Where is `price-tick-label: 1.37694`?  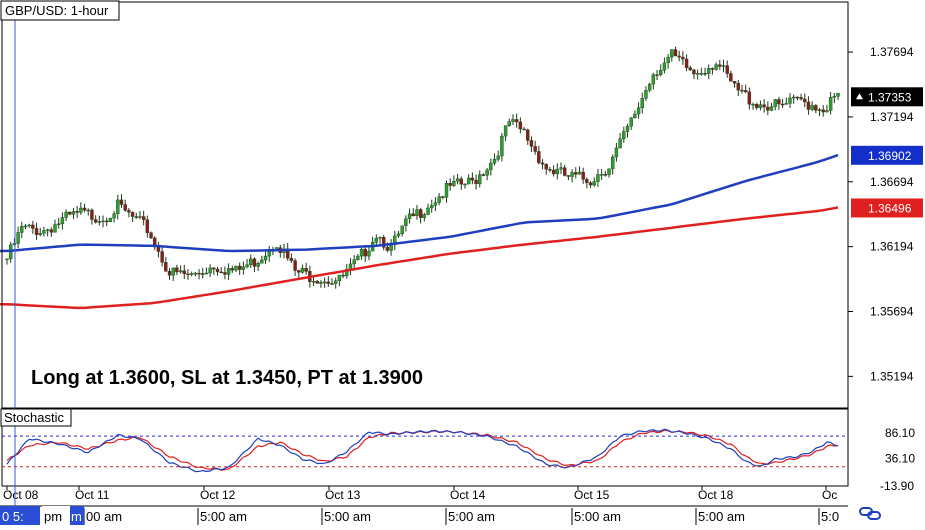
price-tick-label: 1.37694 is located at coordinates (892, 52).